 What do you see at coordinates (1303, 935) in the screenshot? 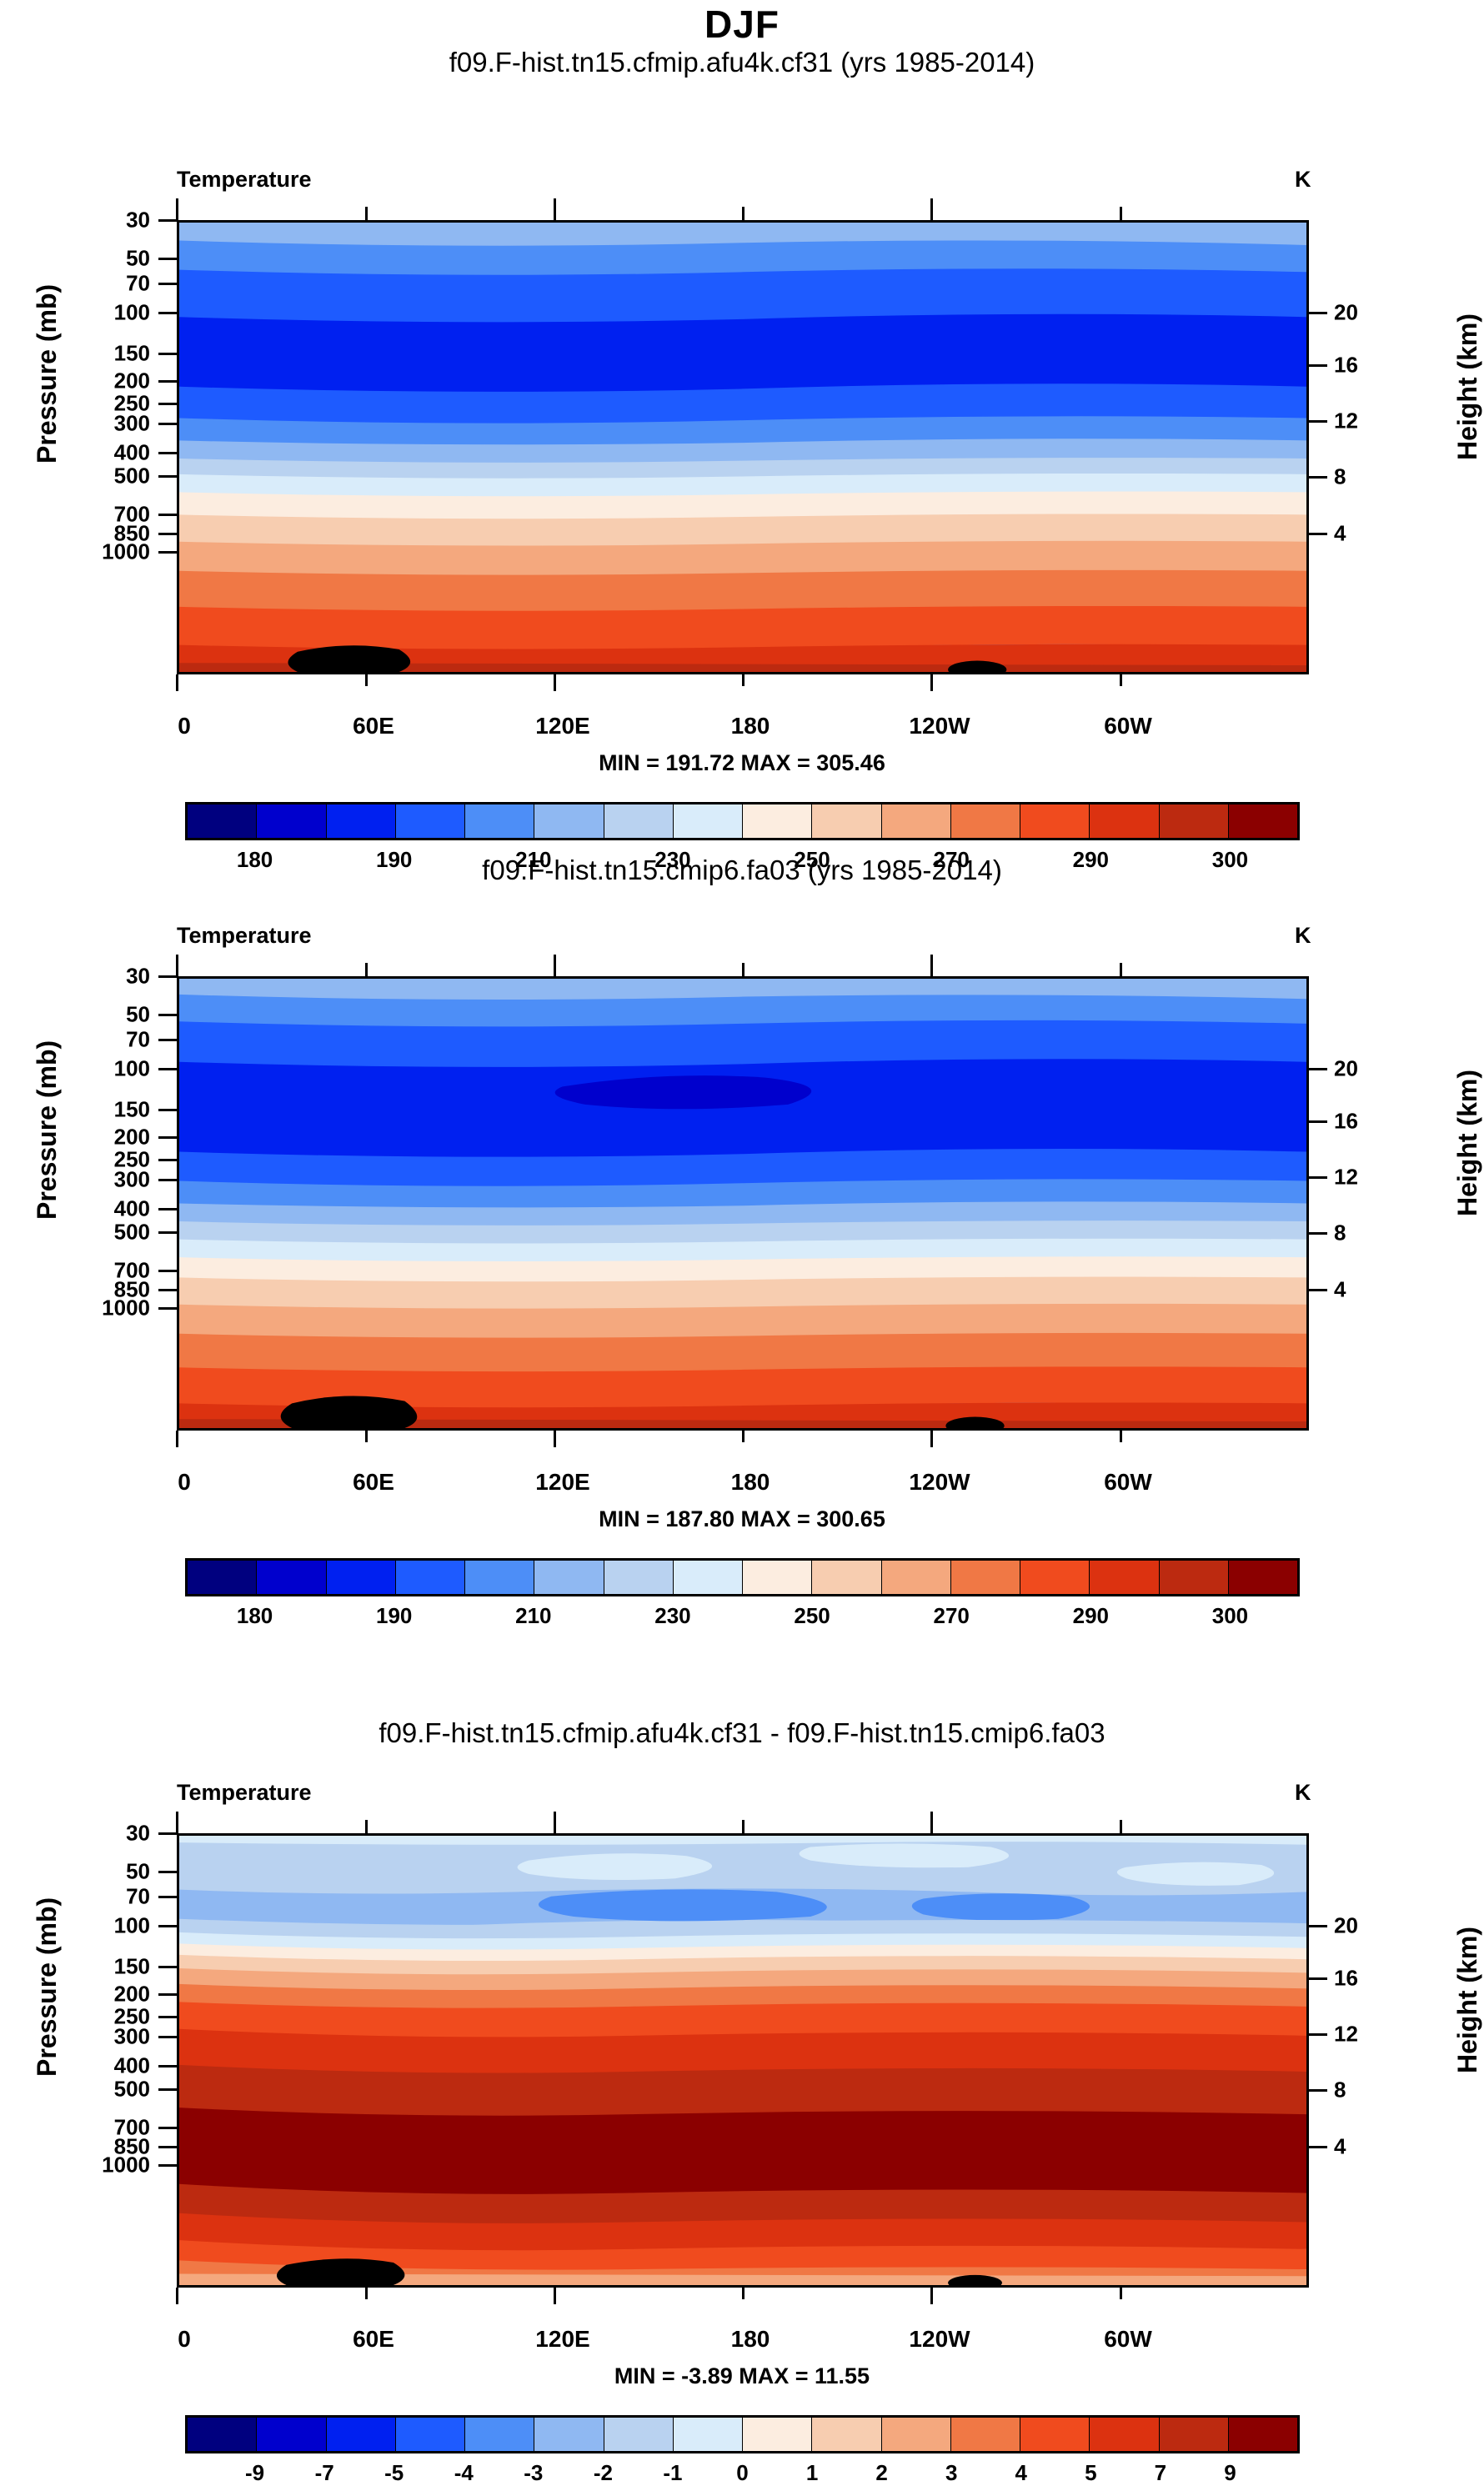
I see `panel-2-unit-label: K` at bounding box center [1303, 935].